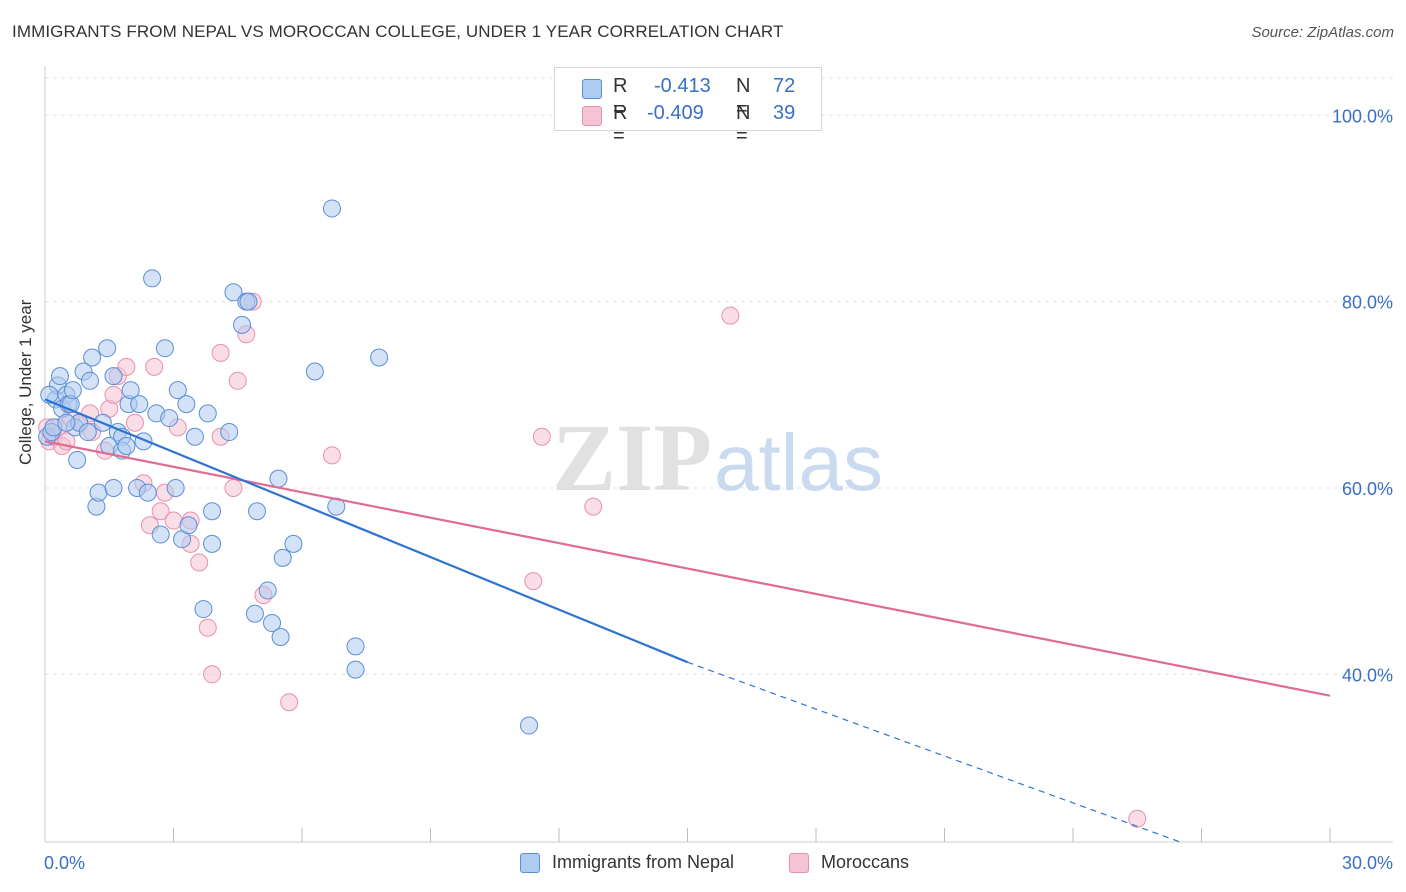  I want to click on nepal-n-label: N =, so click(743, 97).